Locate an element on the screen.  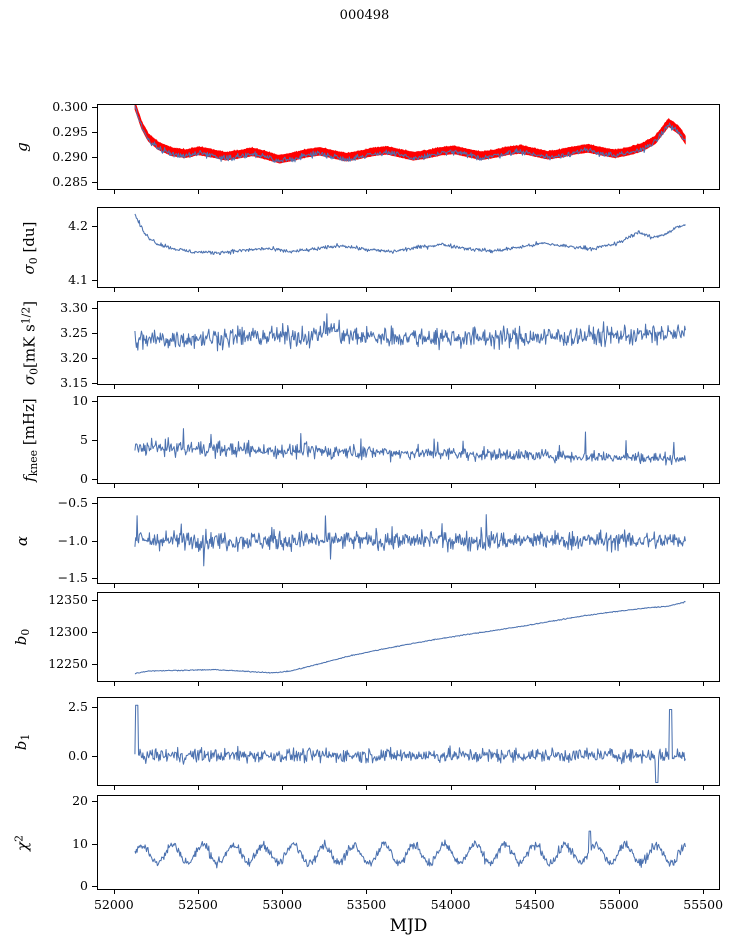
x-tick-label-5: 54500 is located at coordinates (534, 904).